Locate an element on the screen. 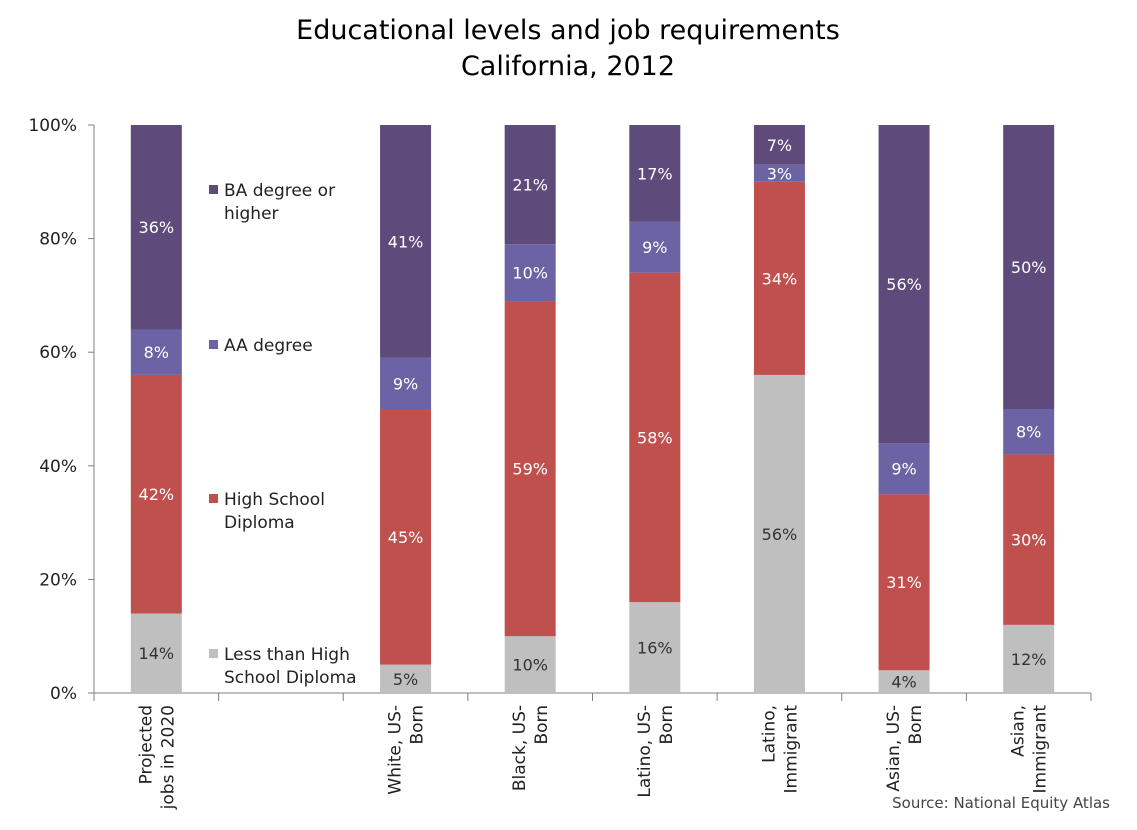  y-tick-label: 80% is located at coordinates (58, 240).